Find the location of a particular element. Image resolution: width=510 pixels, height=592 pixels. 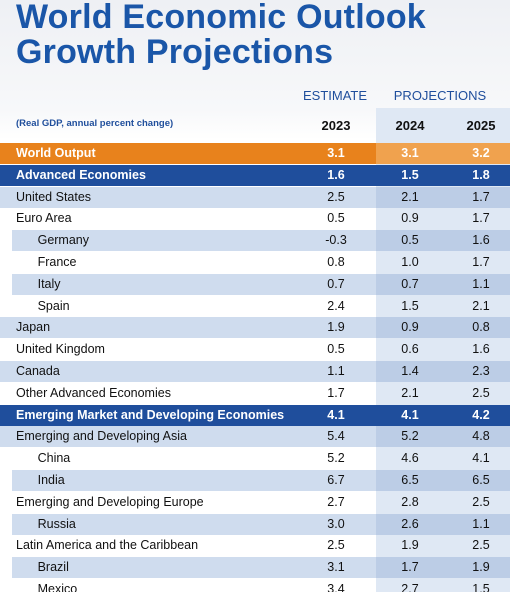

table-row: Germany -0.3 0.5 1.6 is located at coordinates (255, 241).